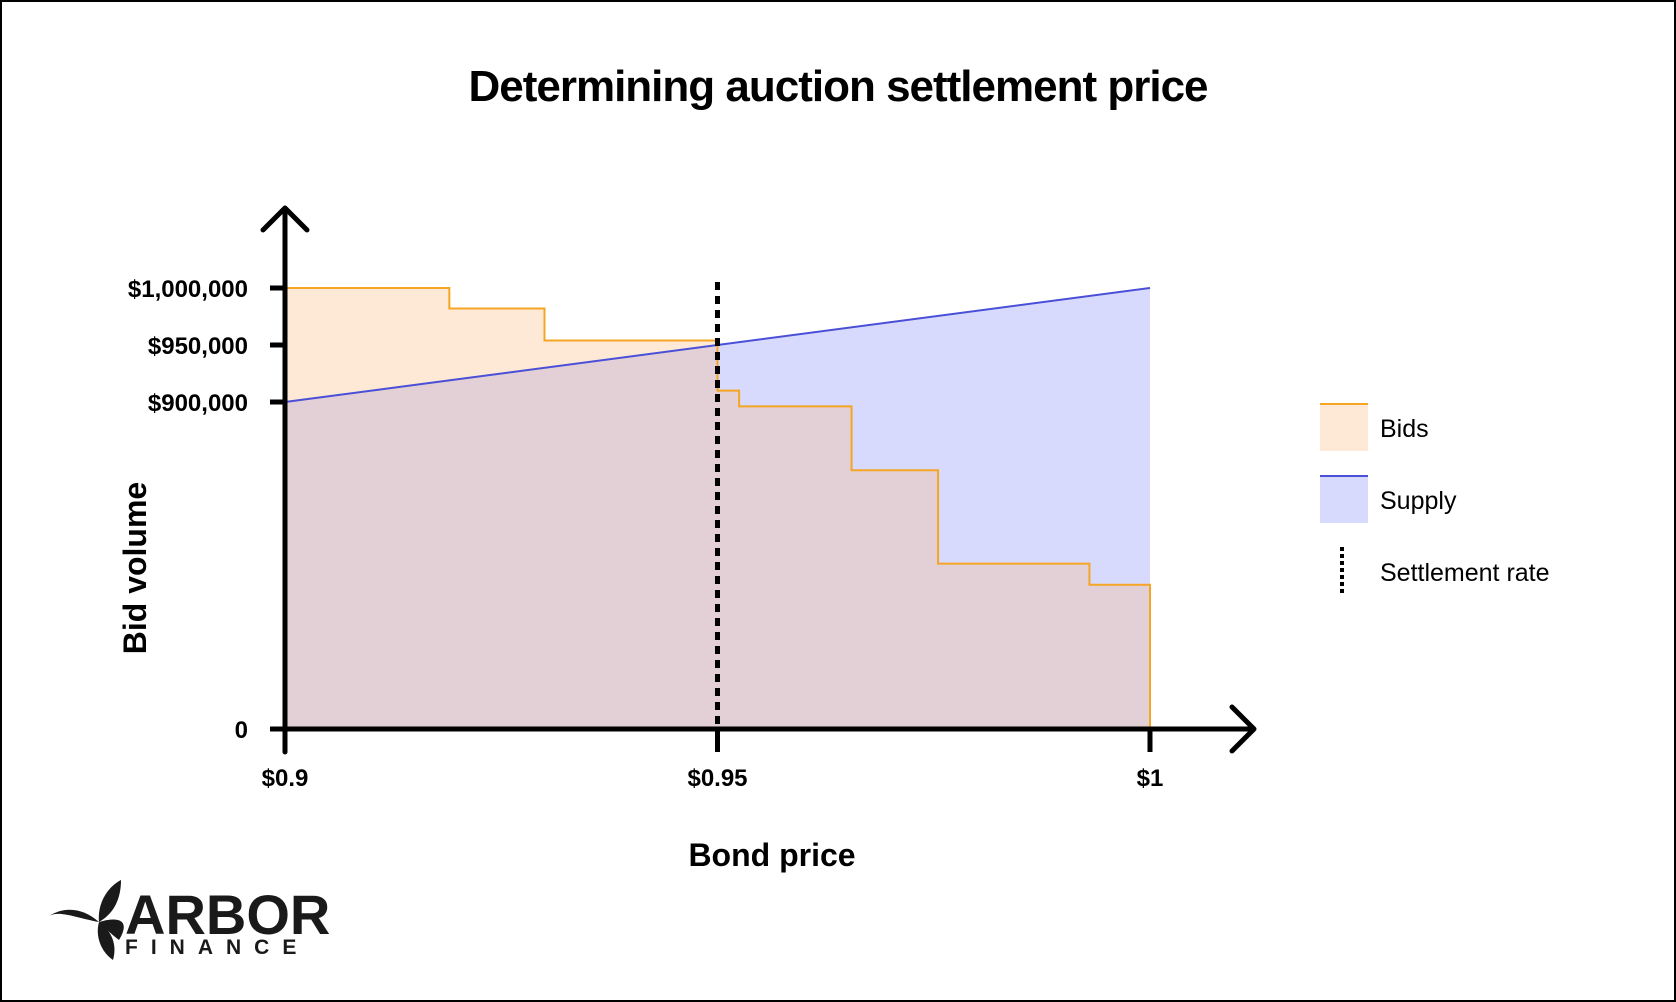 This screenshot has width=1676, height=1002. I want to click on legend-supply: Supply, so click(1388, 499).